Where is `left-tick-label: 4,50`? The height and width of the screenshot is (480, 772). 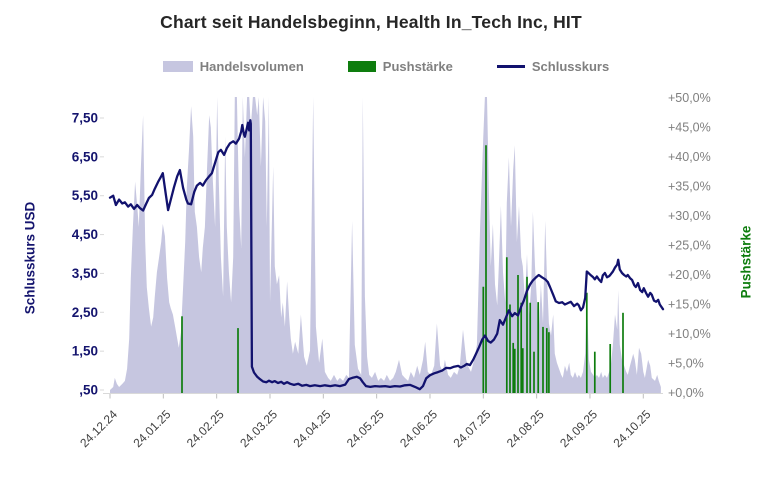
left-tick-label: 4,50 is located at coordinates (85, 234).